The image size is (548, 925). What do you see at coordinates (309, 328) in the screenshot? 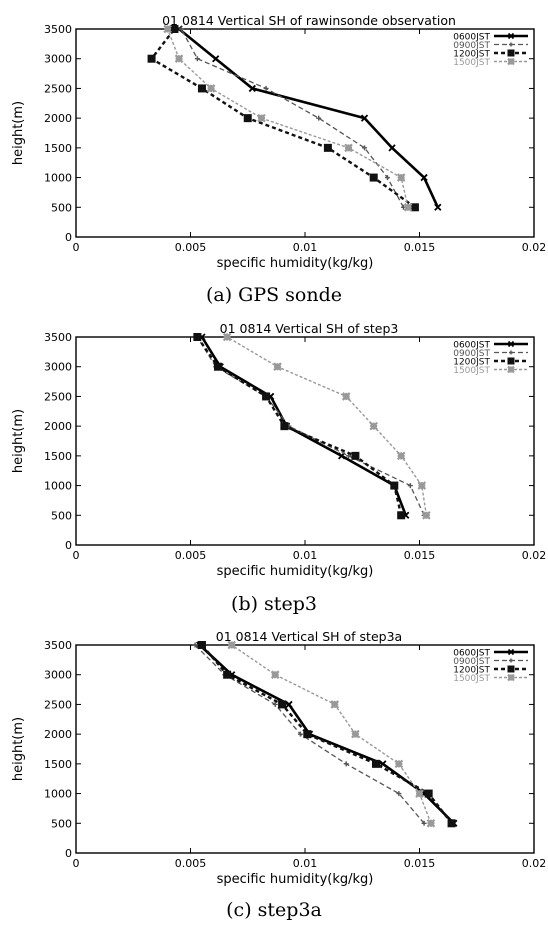
I see `chart-title: 01 0814 Vertical SH of step3` at bounding box center [309, 328].